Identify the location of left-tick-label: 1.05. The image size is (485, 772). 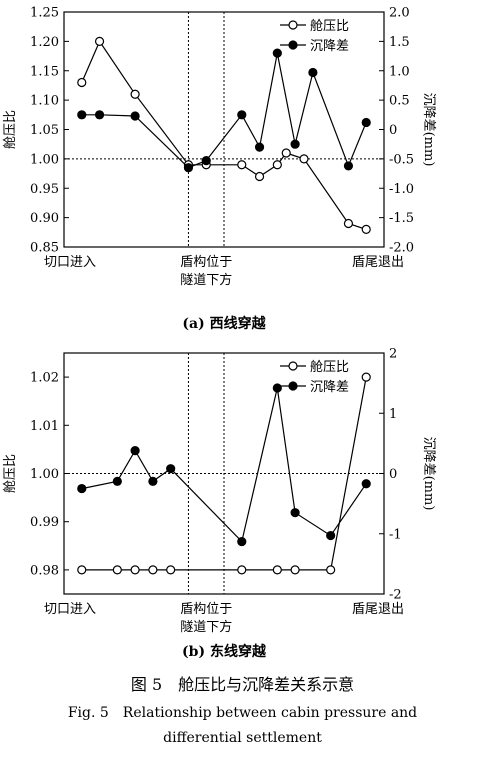
(44, 130).